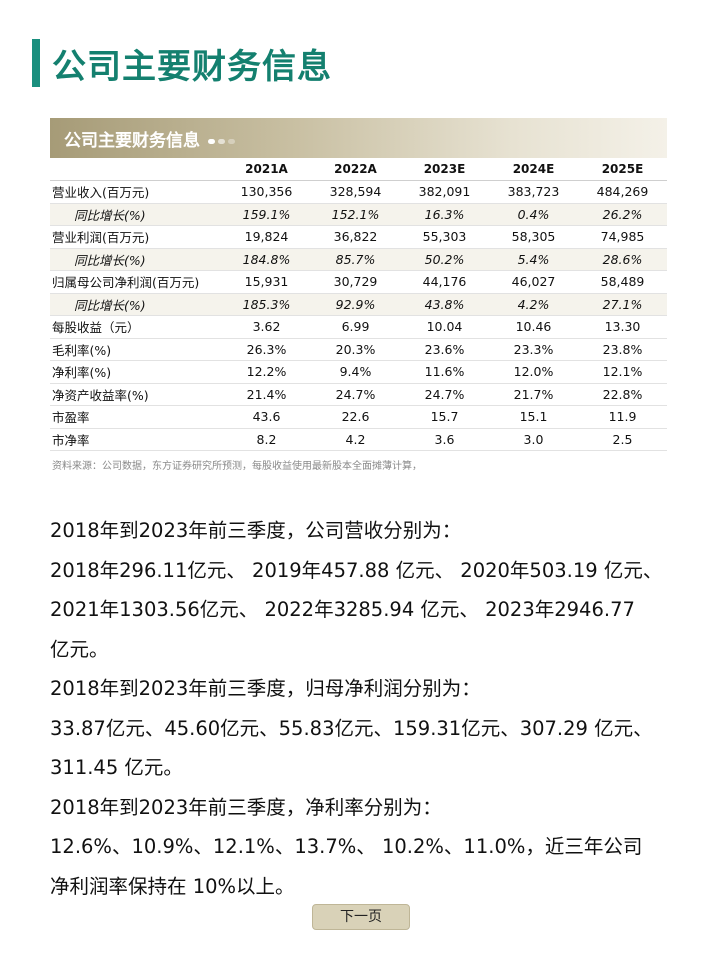 The image size is (720, 961). Describe the element at coordinates (533, 237) in the screenshot. I see `table-cell: 58,305` at that location.